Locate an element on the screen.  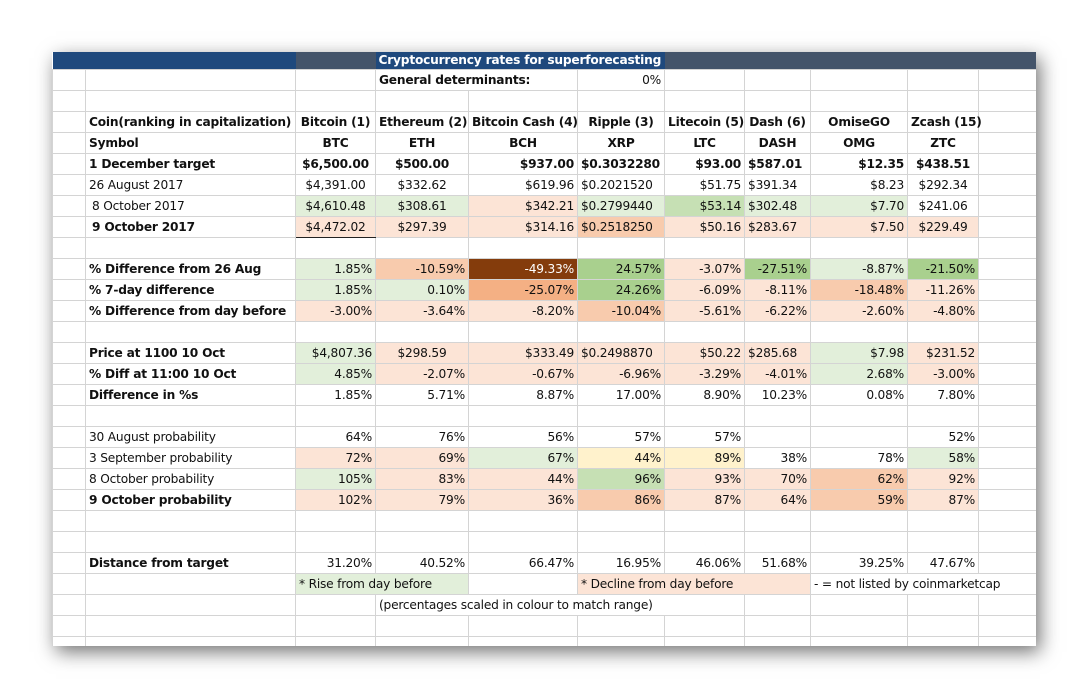
data-cell: $6,500.00 is located at coordinates (335, 164).